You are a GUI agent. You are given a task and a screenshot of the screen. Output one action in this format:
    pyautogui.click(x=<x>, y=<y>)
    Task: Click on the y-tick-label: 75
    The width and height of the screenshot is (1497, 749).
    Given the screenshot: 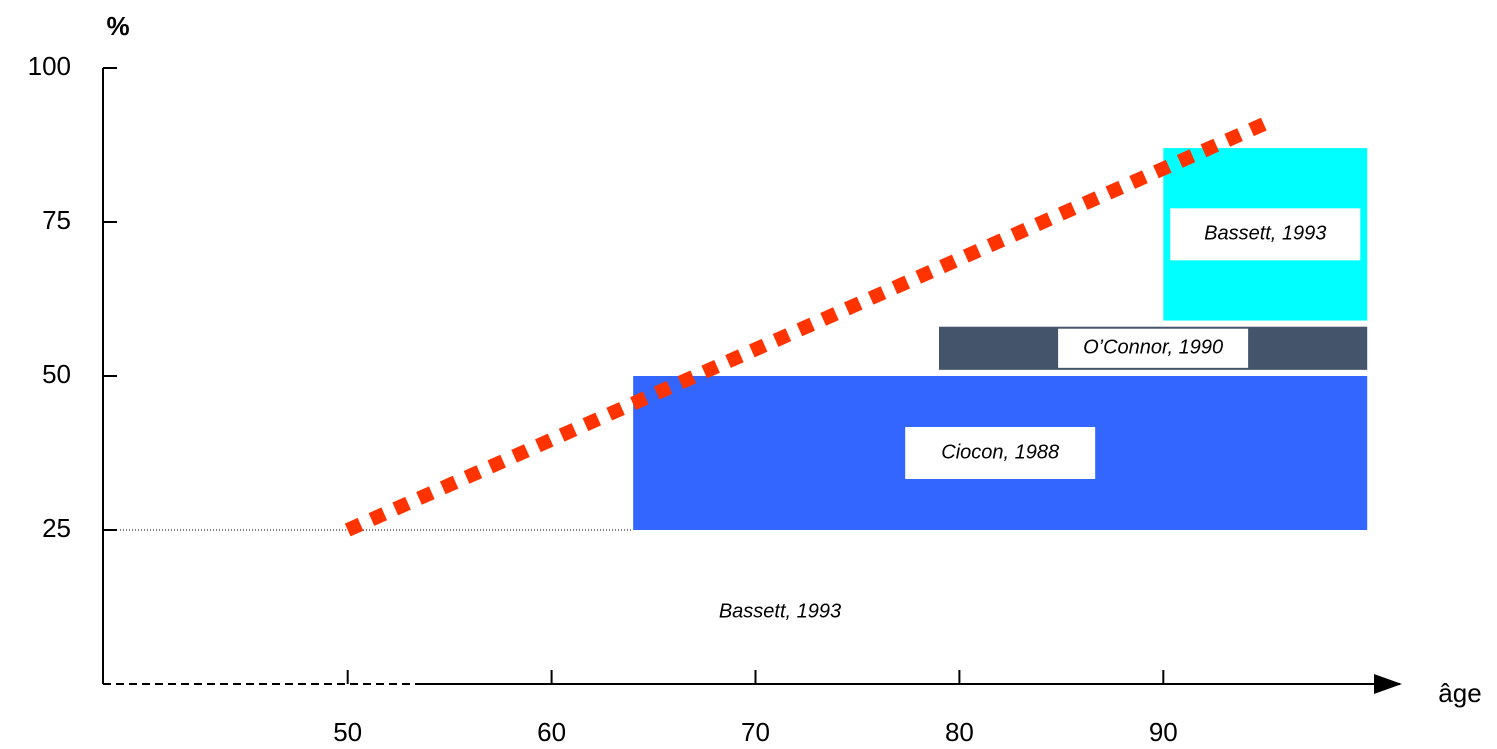 What is the action you would take?
    pyautogui.click(x=56, y=220)
    